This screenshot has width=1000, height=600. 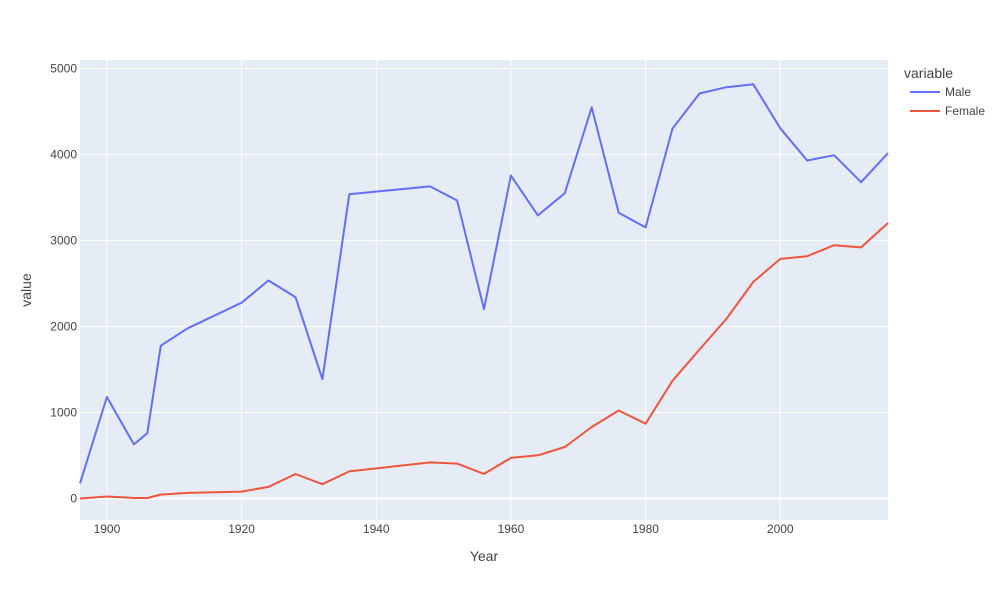 I want to click on y-tick-label: 1000, so click(x=63, y=413).